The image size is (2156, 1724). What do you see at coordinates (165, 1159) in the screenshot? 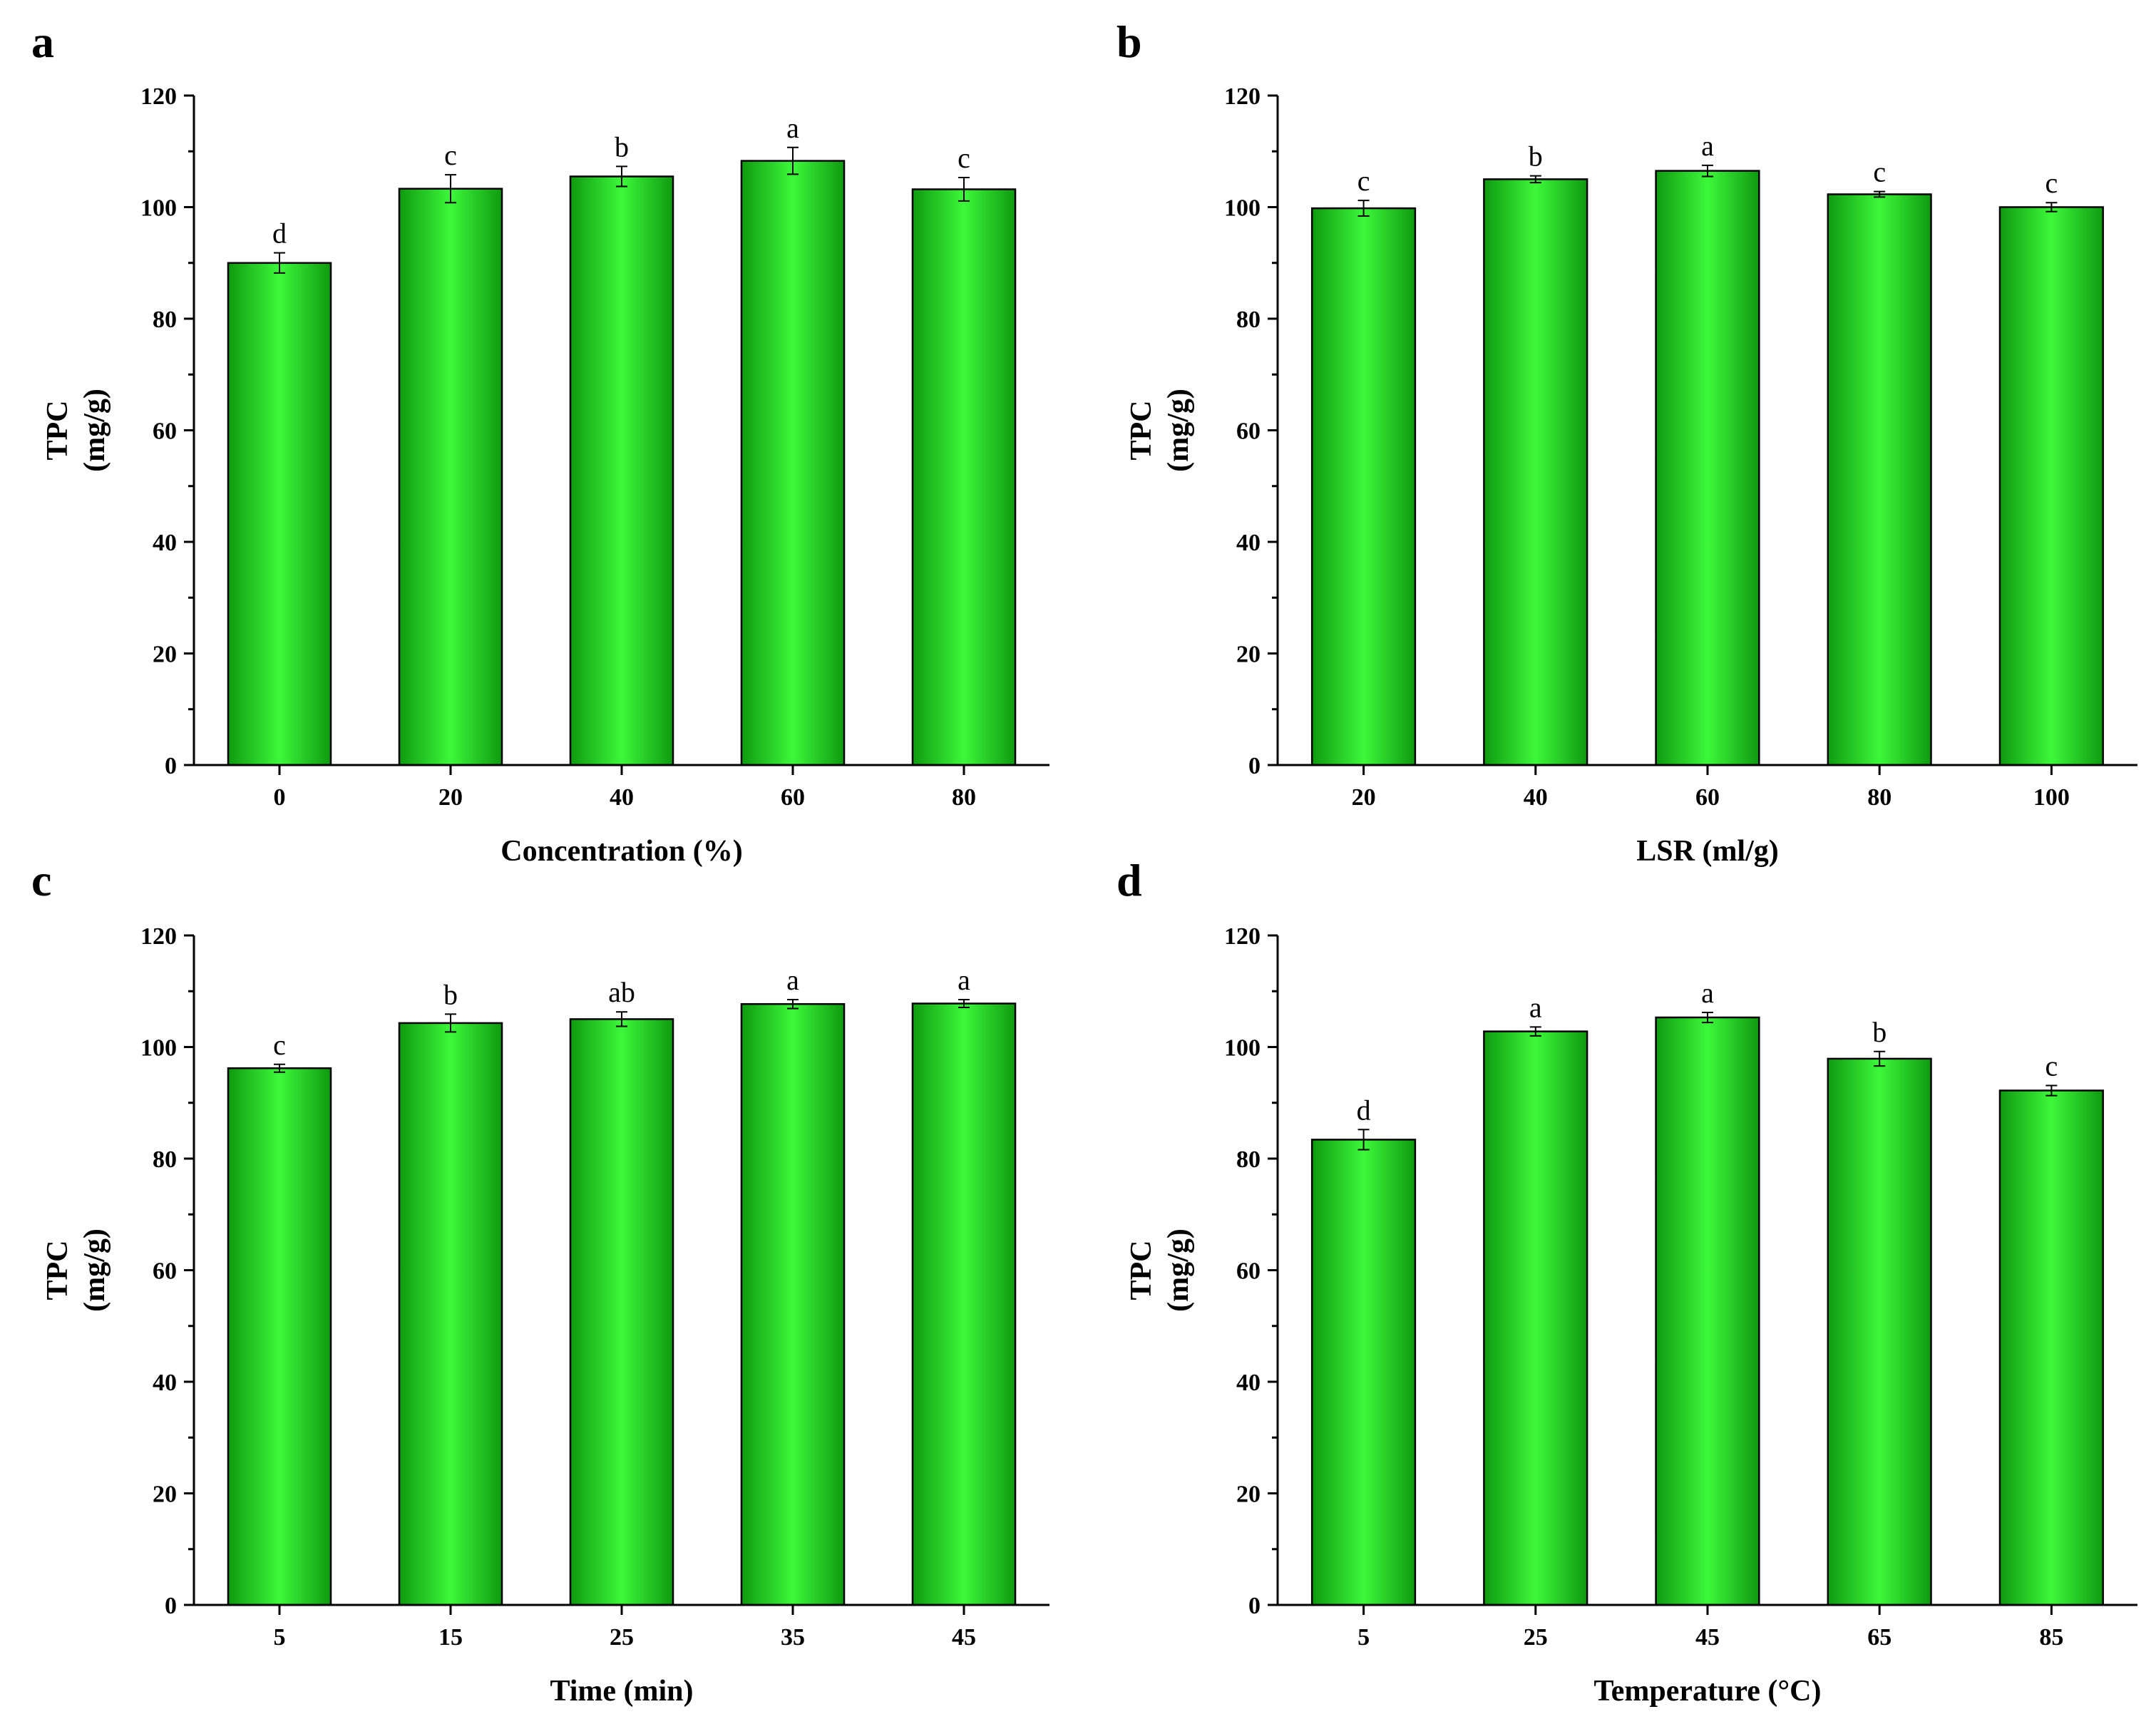
I see `y-tick-label: 80` at bounding box center [165, 1159].